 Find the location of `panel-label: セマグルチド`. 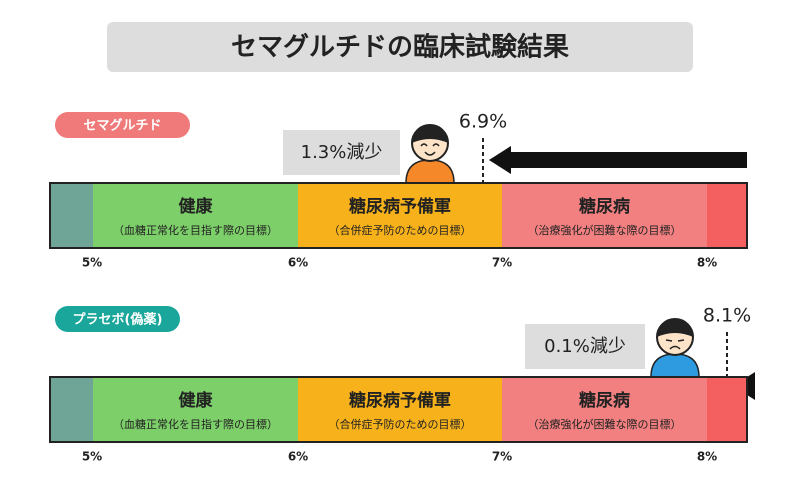

panel-label: セマグルチド is located at coordinates (122, 126).